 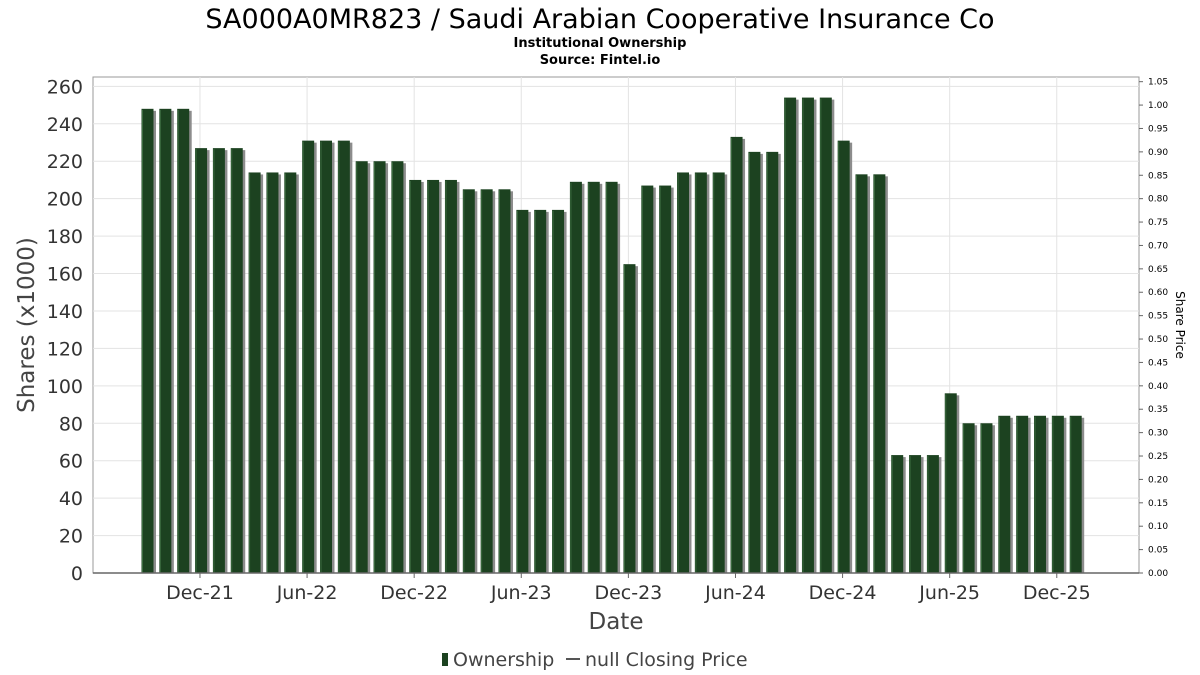 What do you see at coordinates (1158, 480) in the screenshot?
I see `y2-tick-label: 0.20` at bounding box center [1158, 480].